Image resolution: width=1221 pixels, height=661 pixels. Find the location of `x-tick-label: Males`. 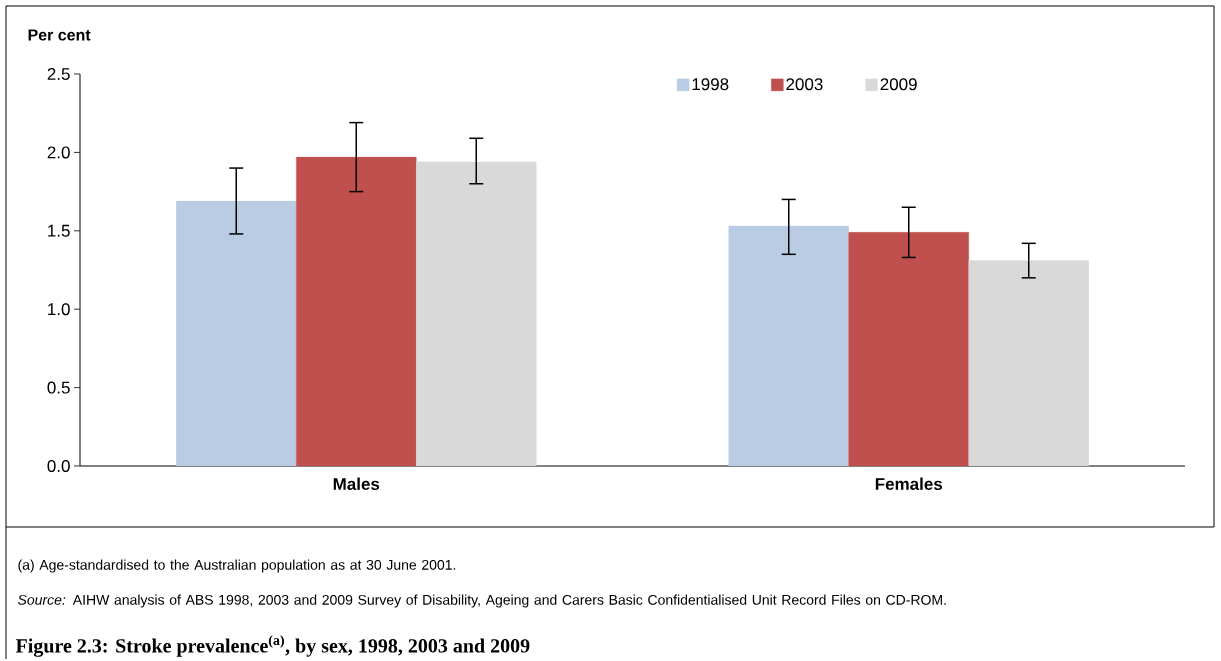

x-tick-label: Males is located at coordinates (356, 484).